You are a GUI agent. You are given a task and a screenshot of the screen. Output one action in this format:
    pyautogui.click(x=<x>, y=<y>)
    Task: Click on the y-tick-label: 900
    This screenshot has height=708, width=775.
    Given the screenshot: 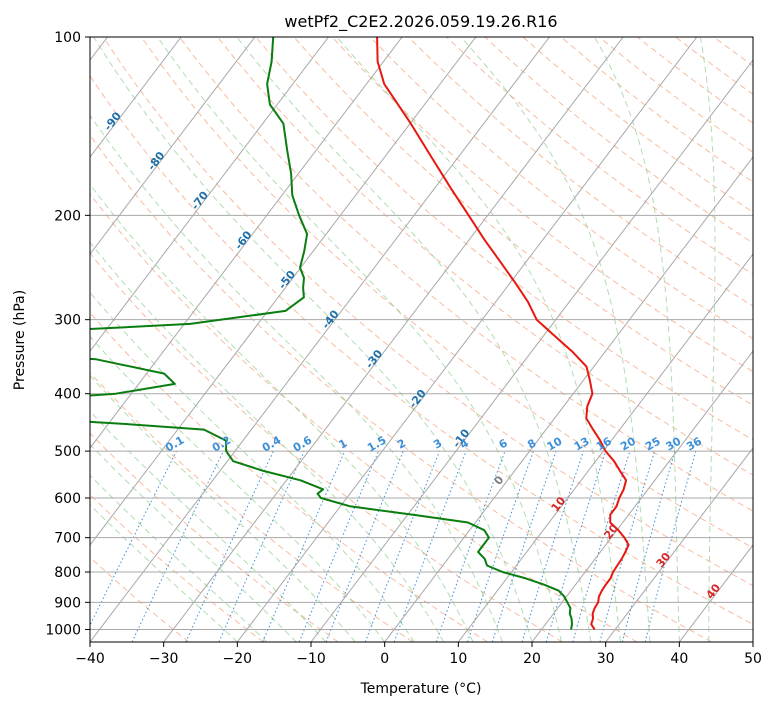 What is the action you would take?
    pyautogui.click(x=67, y=603)
    